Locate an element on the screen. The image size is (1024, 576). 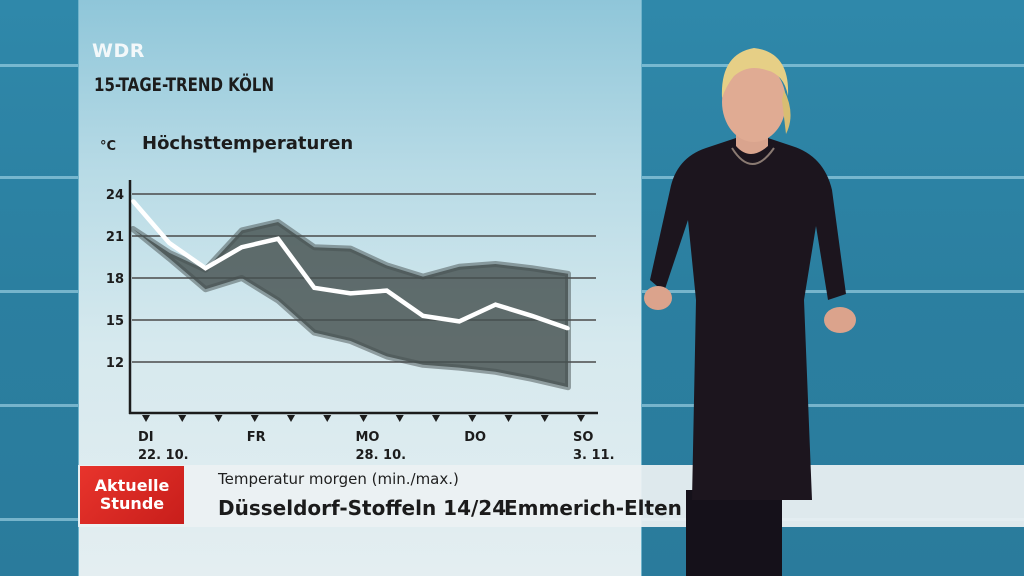
presenter-dress is located at coordinates (748, 318).